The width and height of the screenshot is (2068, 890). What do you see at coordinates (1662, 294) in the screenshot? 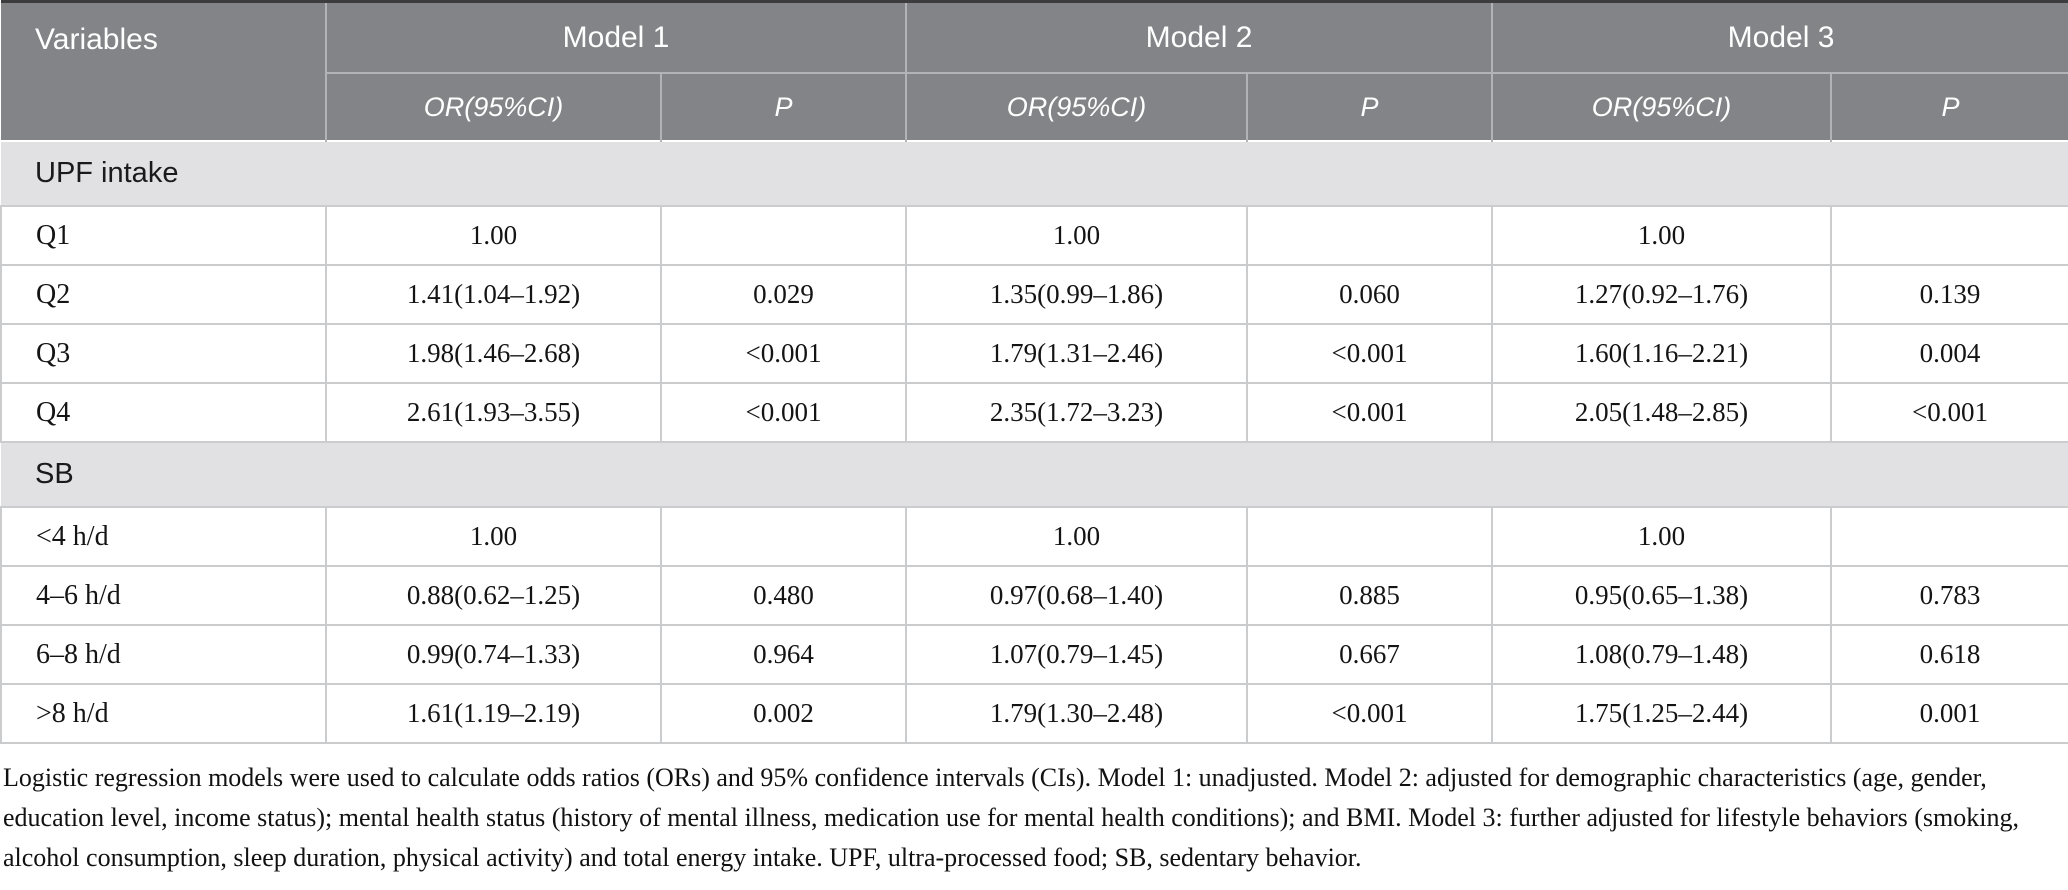
I see `or-ci-cell: 1.27(0.92–1.76)` at bounding box center [1662, 294].